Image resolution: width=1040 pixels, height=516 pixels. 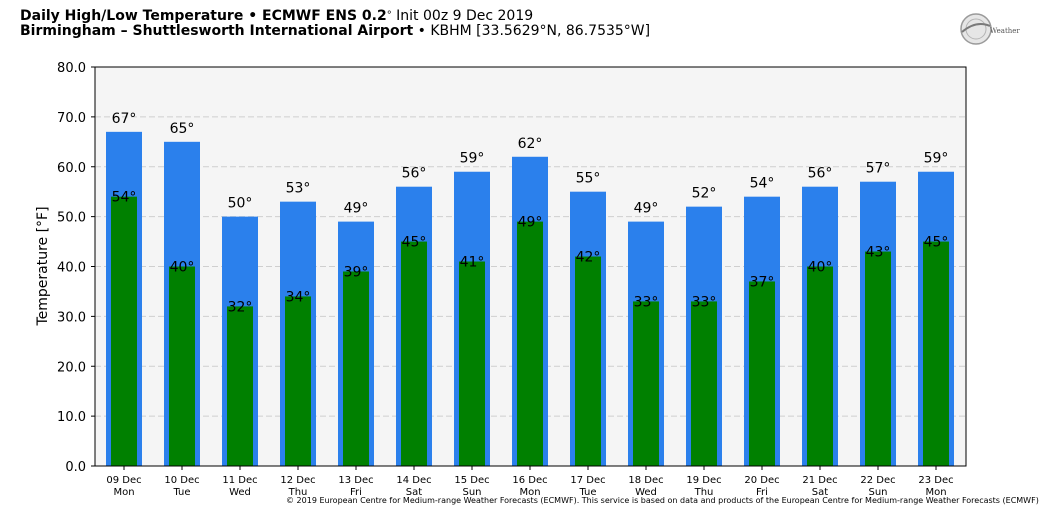 I want to click on x-tick-date: 23 Dec, so click(x=935, y=480).